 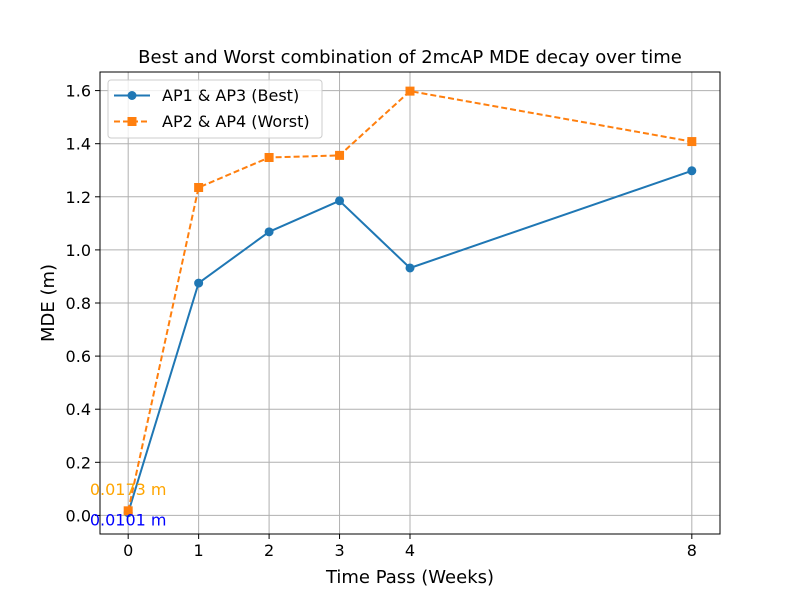 What do you see at coordinates (230, 95) in the screenshot?
I see `legend-label-best: AP1 & AP3 (Best)` at bounding box center [230, 95].